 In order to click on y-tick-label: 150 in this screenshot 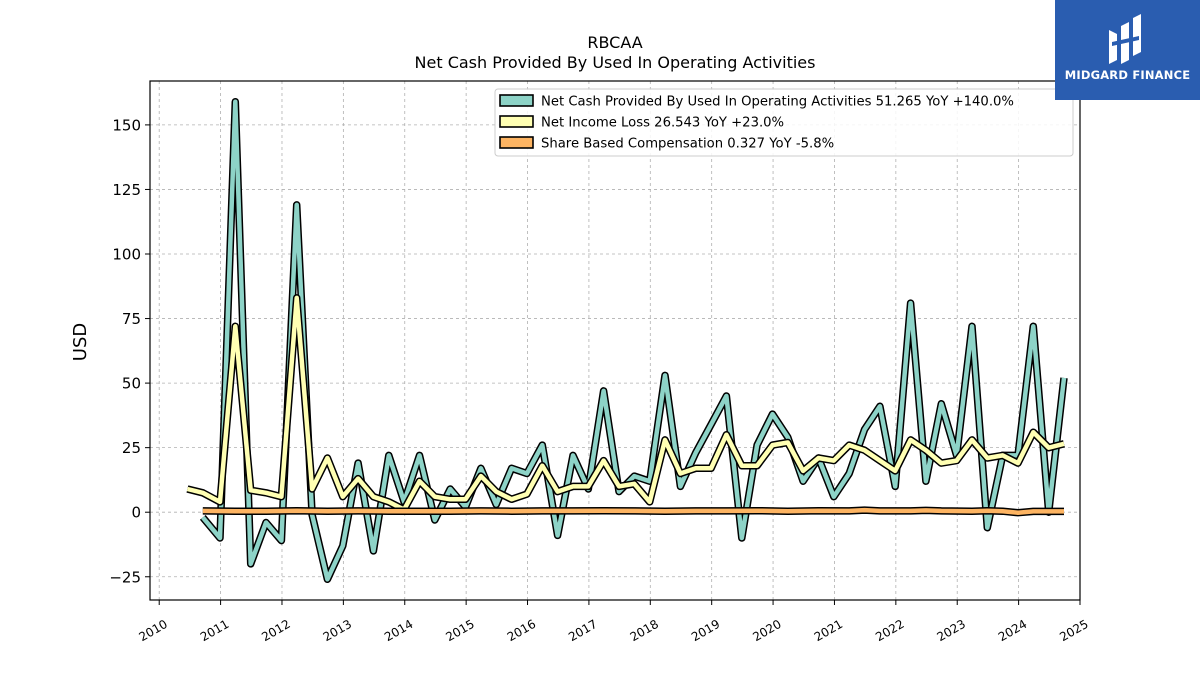, I will do `click(126, 125)`.